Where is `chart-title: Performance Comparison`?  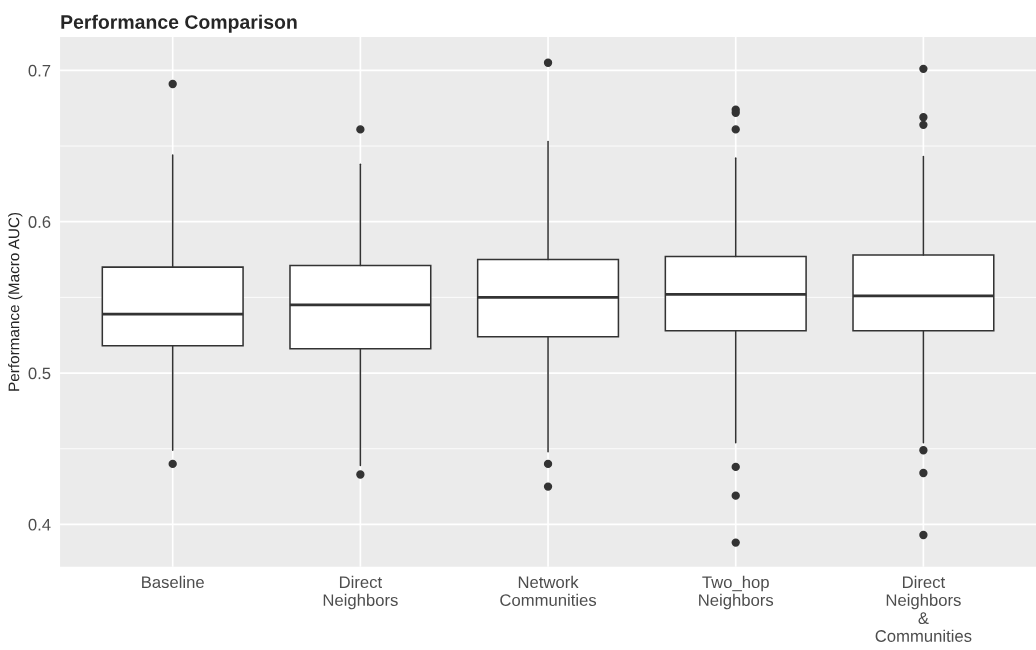 chart-title: Performance Comparison is located at coordinates (179, 23).